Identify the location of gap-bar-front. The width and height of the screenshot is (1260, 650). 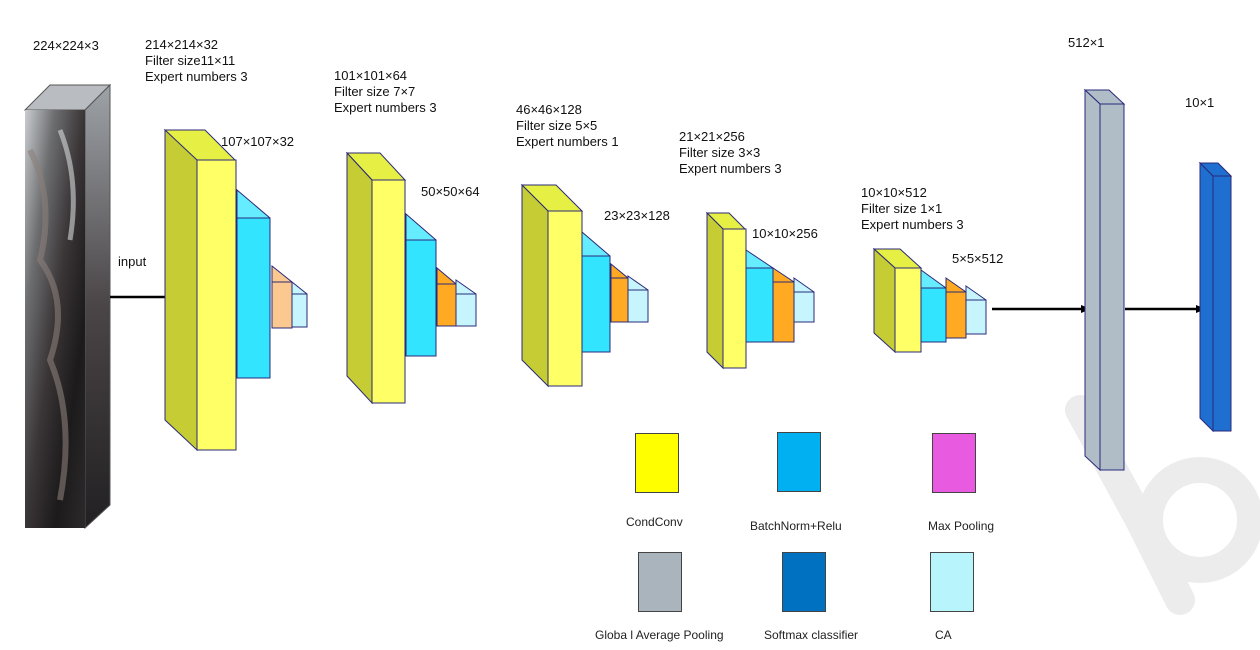
(1112, 287).